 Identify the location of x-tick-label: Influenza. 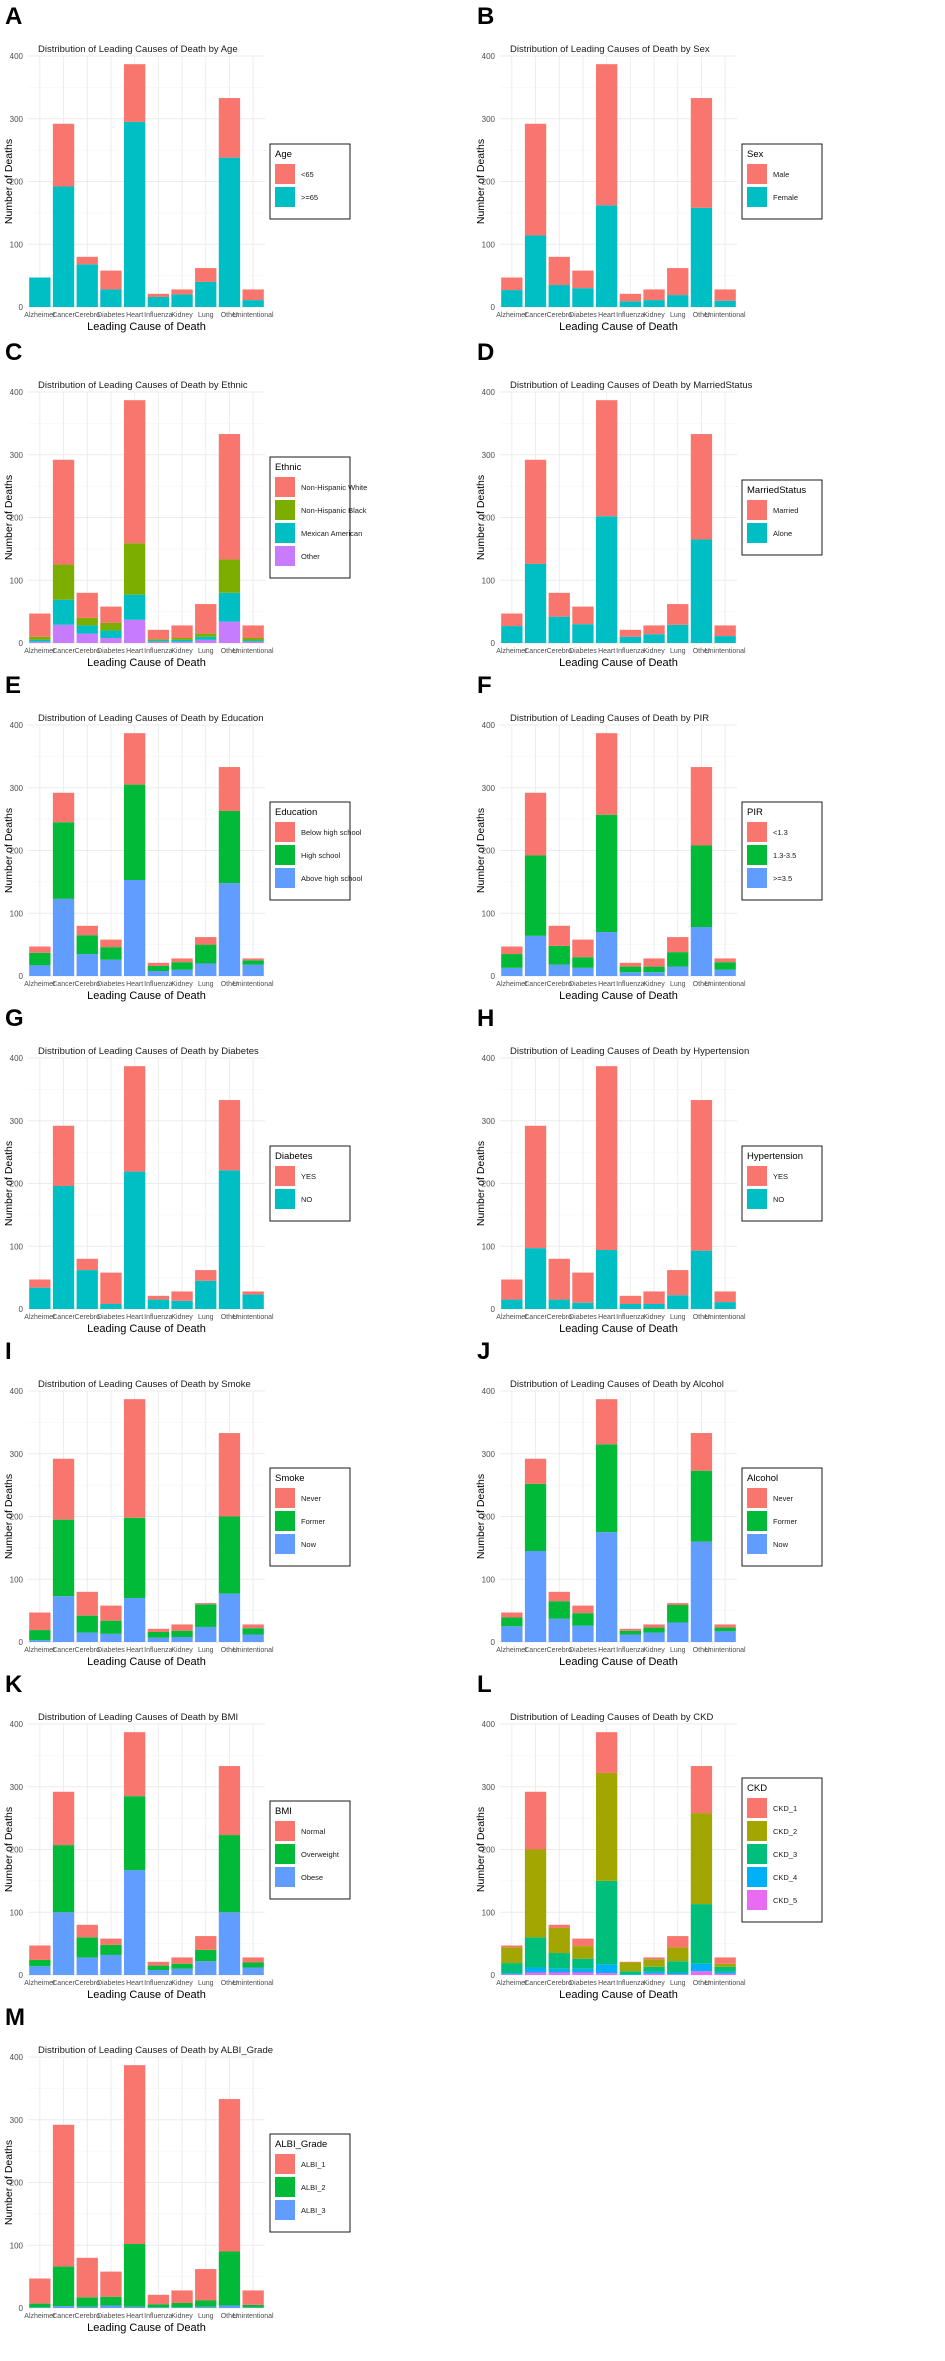
(630, 1650).